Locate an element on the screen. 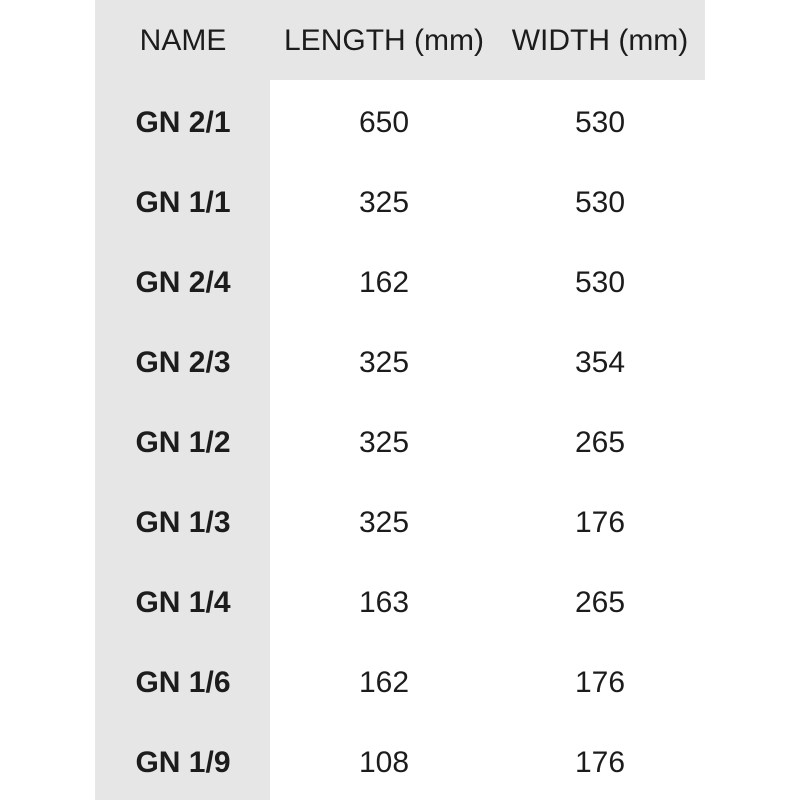 The height and width of the screenshot is (805, 800). row-name: GN 1/6 is located at coordinates (182, 682).